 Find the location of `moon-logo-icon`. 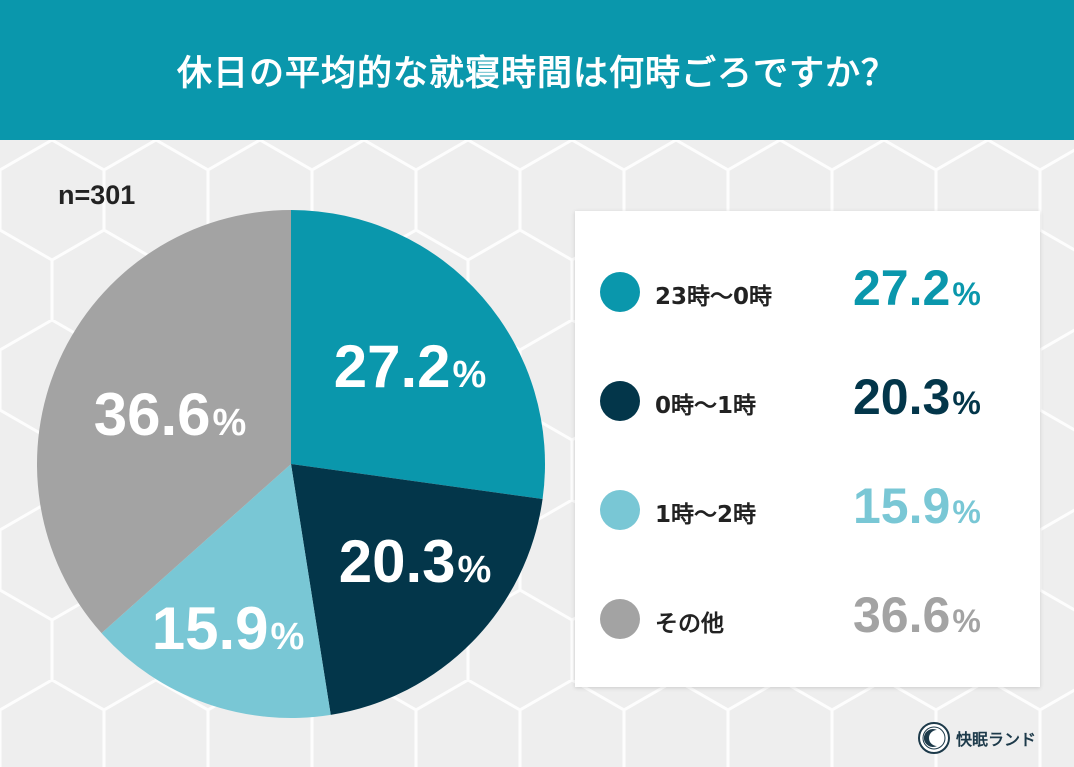

moon-logo-icon is located at coordinates (934, 738).